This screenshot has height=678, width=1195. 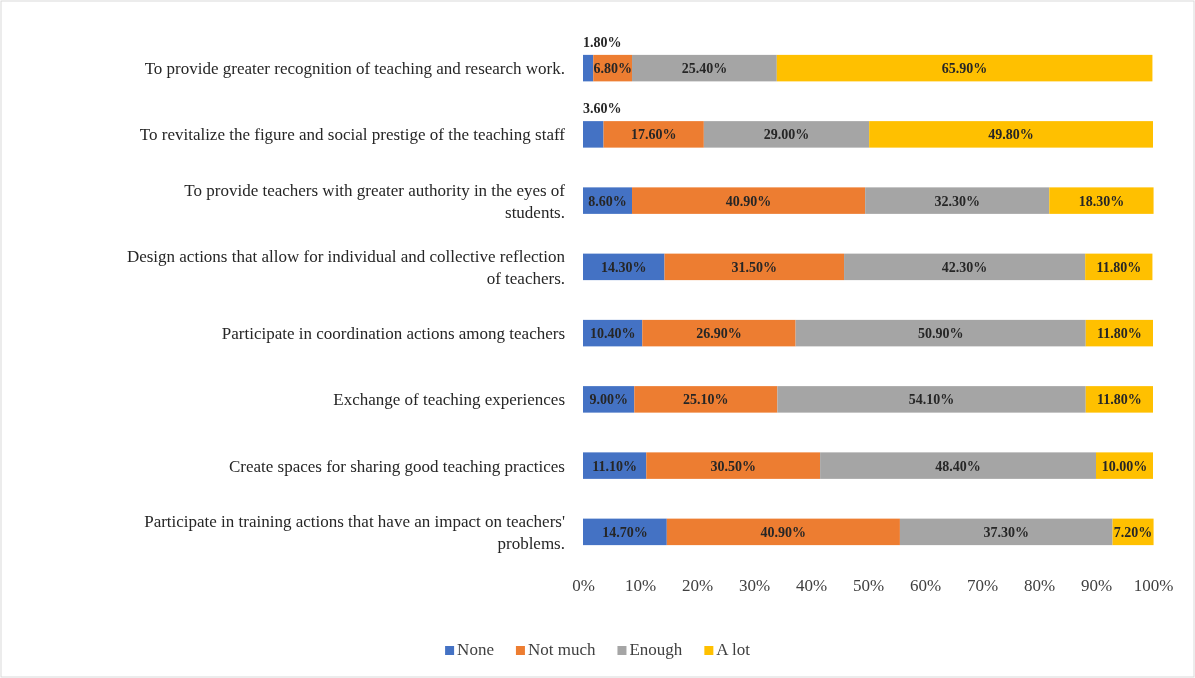 I want to click on x-tick-label: 30%, so click(x=754, y=586).